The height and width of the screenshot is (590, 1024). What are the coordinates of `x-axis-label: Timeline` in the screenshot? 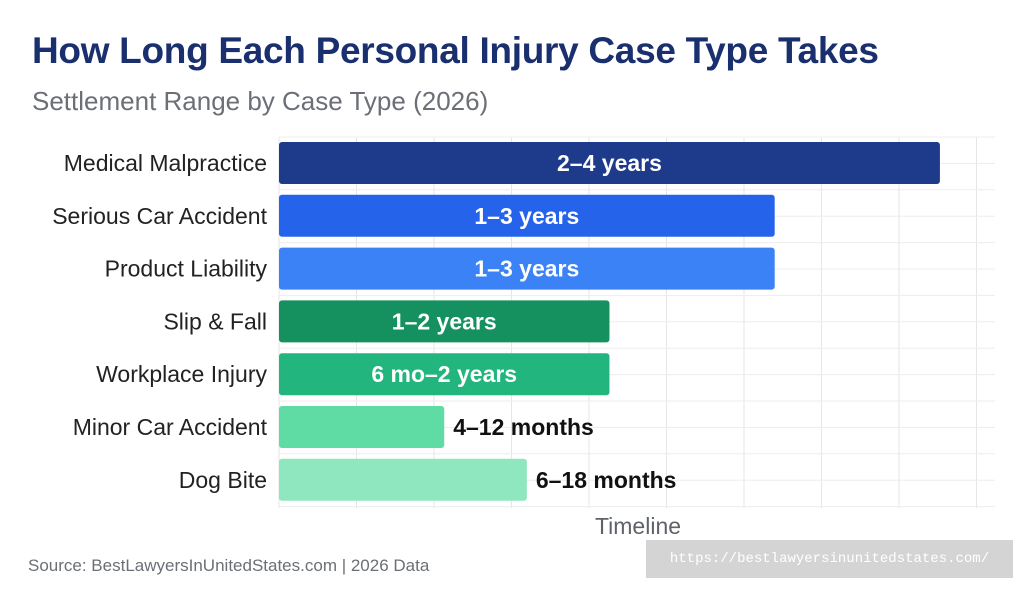 It's located at (638, 526).